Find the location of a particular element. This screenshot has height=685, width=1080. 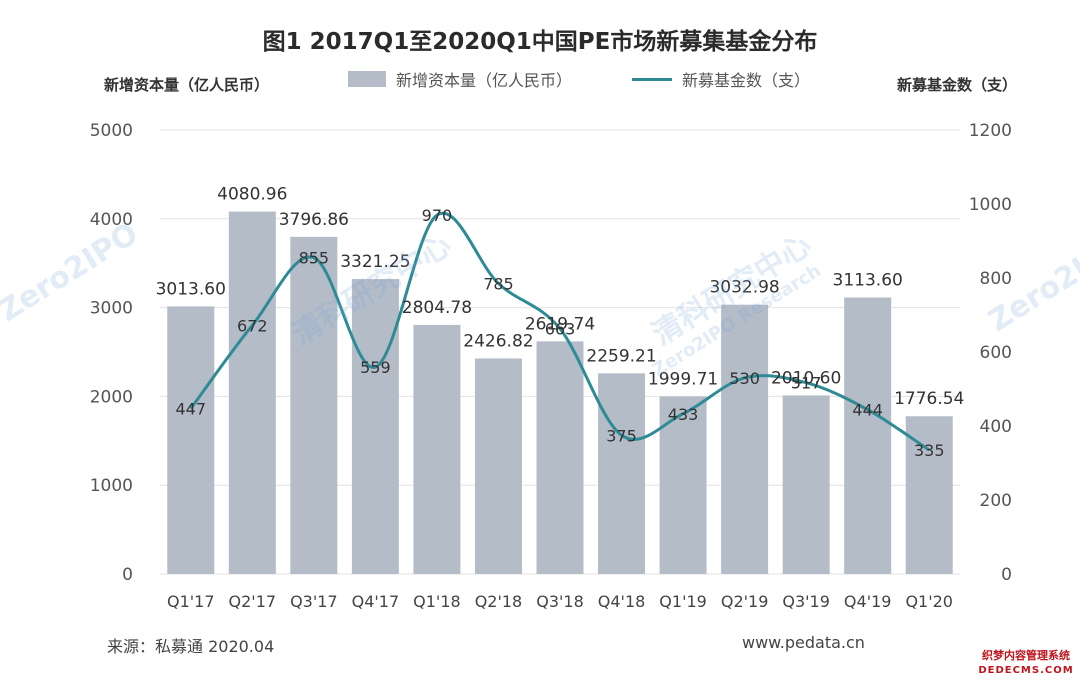

legend-bar-swatch is located at coordinates (367, 79).